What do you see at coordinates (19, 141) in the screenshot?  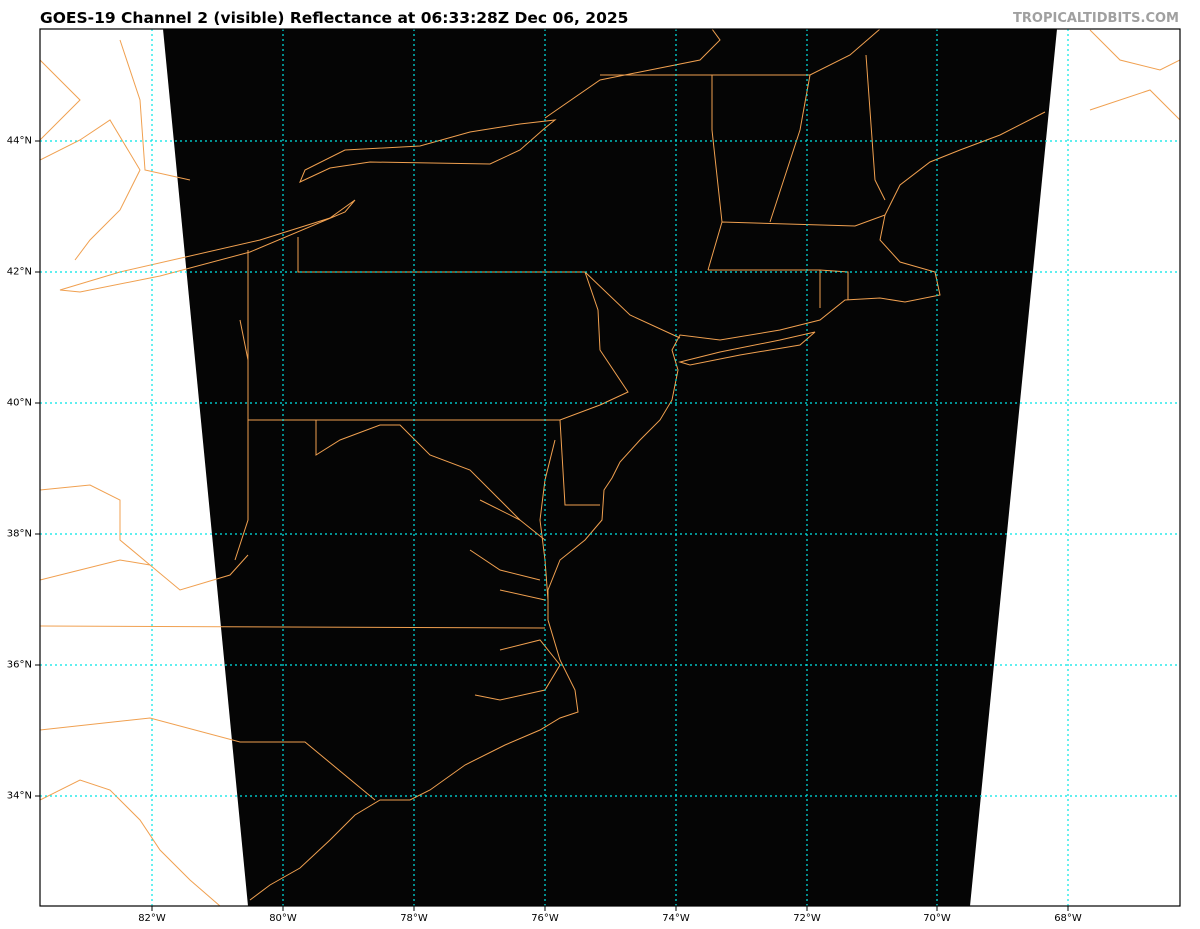 I see `lat-label: 44°N` at bounding box center [19, 141].